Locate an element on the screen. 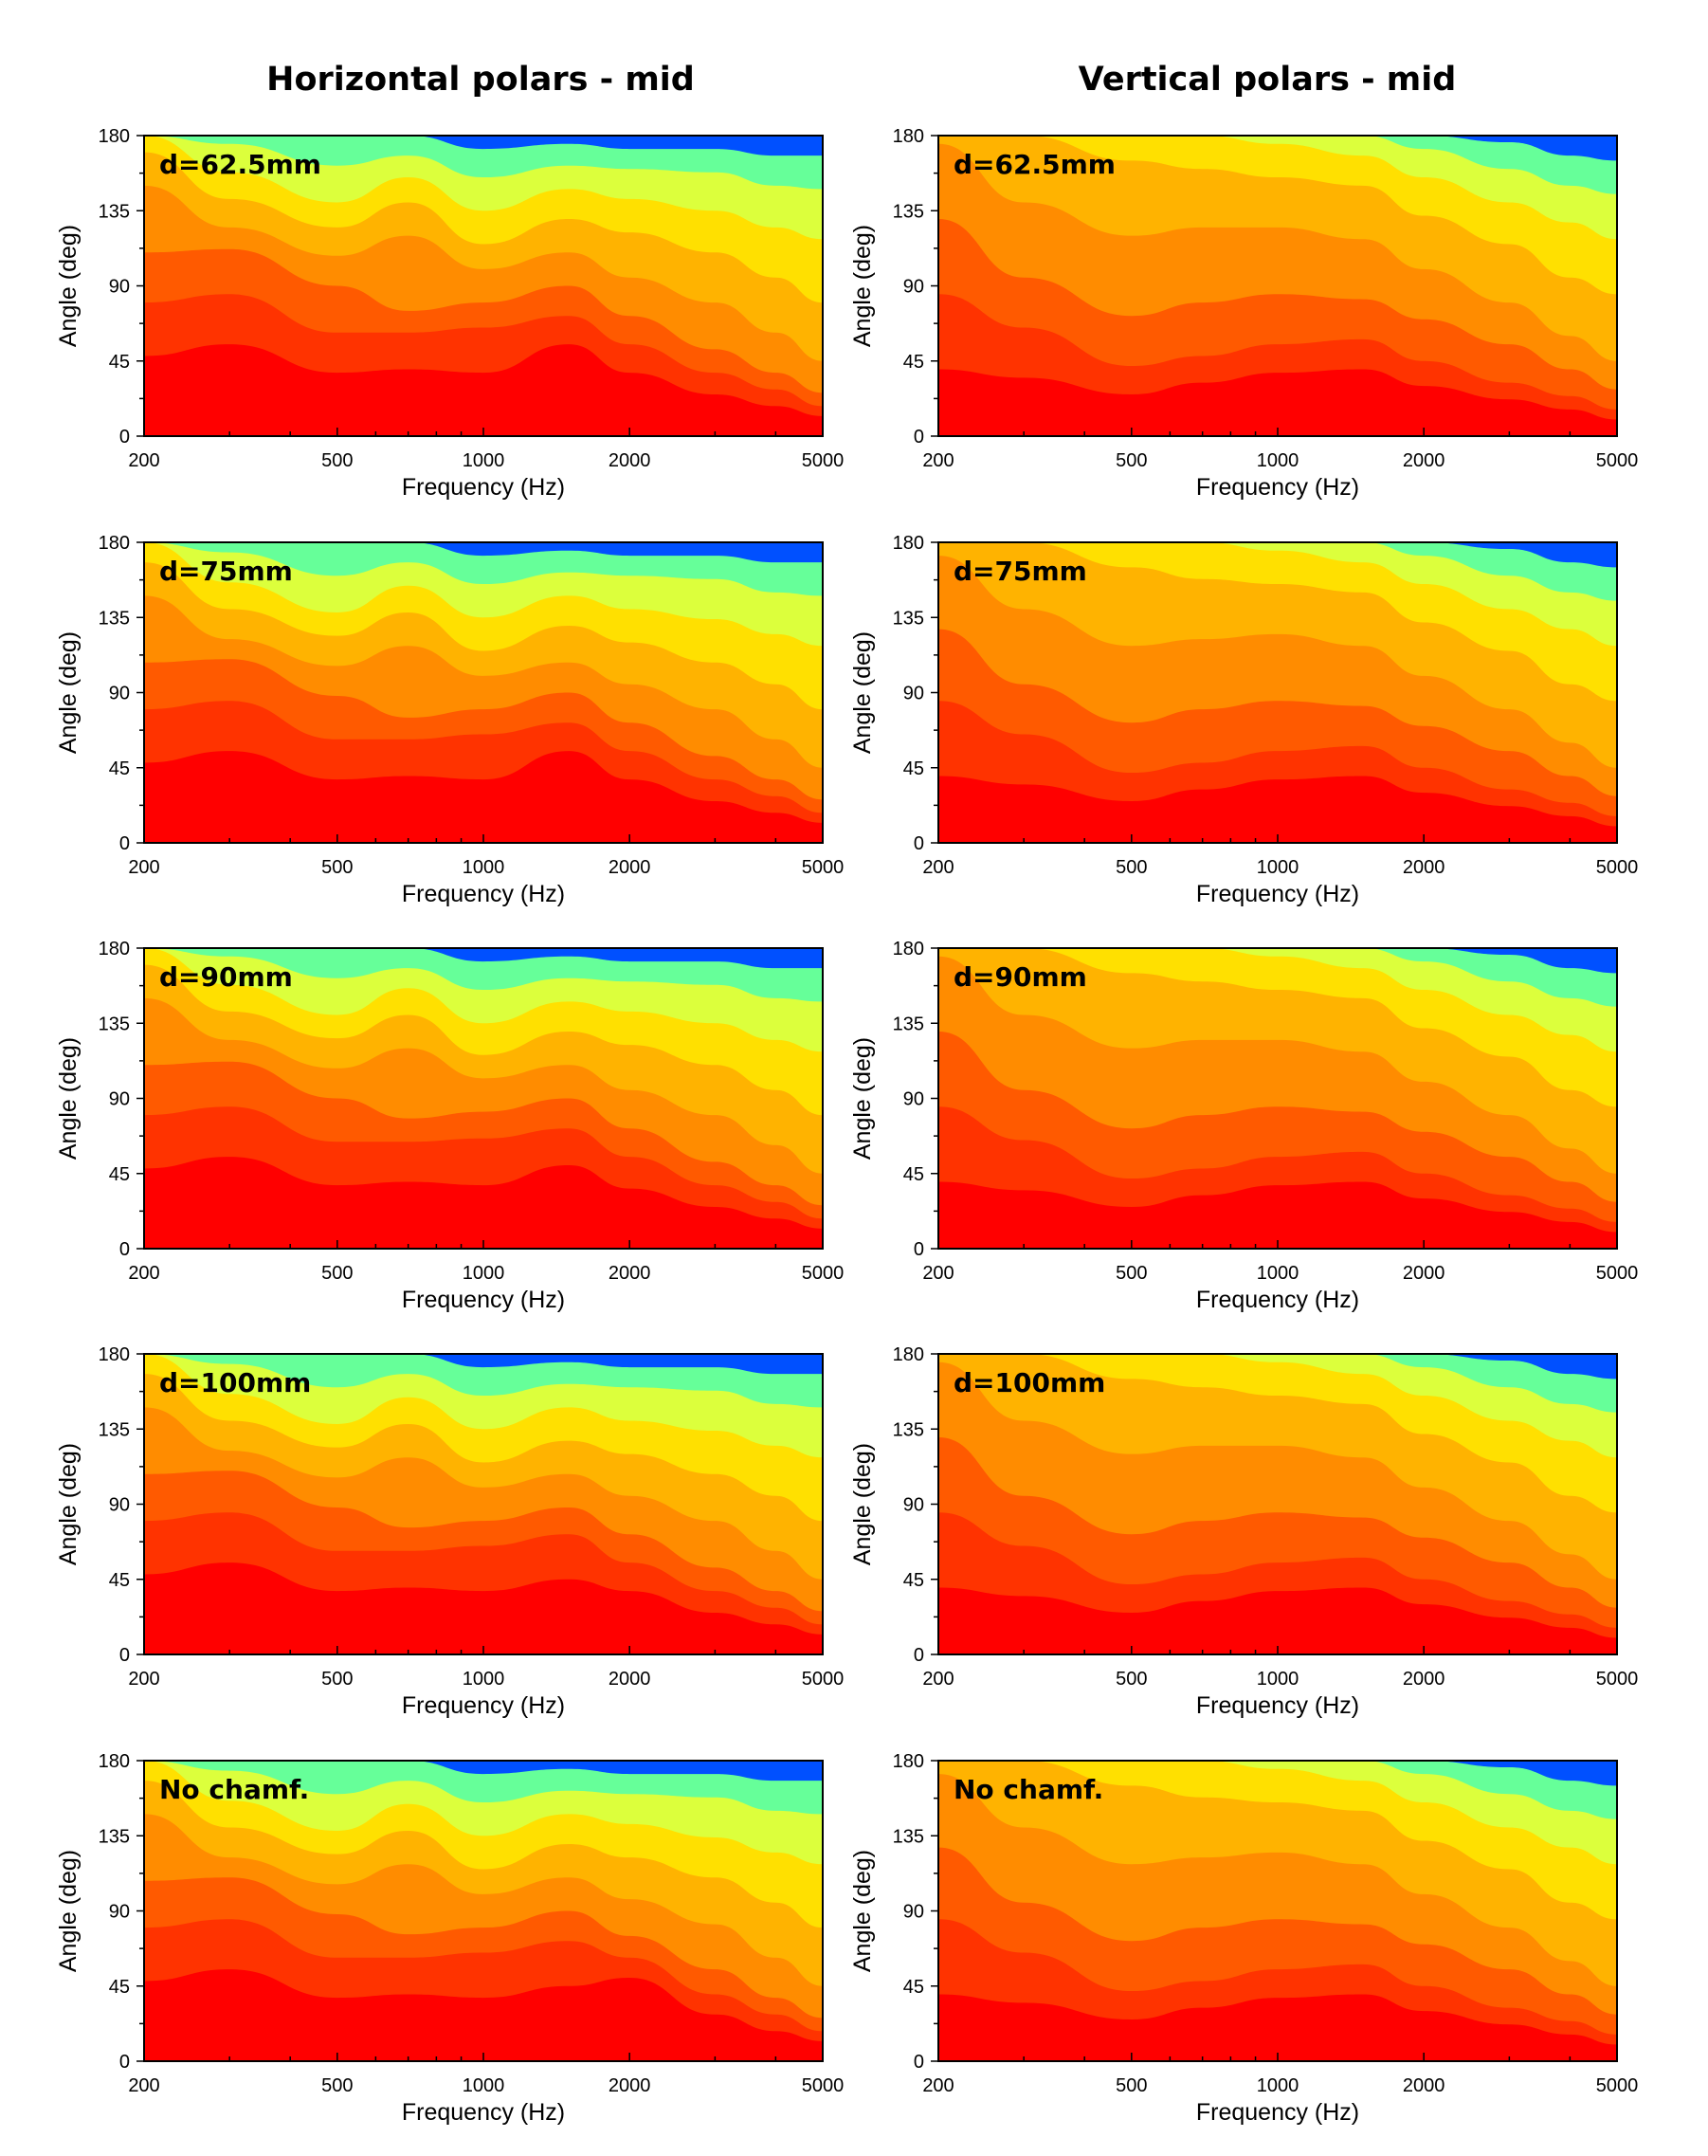 This screenshot has height=2156, width=1708. panel-label: No chamf. is located at coordinates (1028, 1789).